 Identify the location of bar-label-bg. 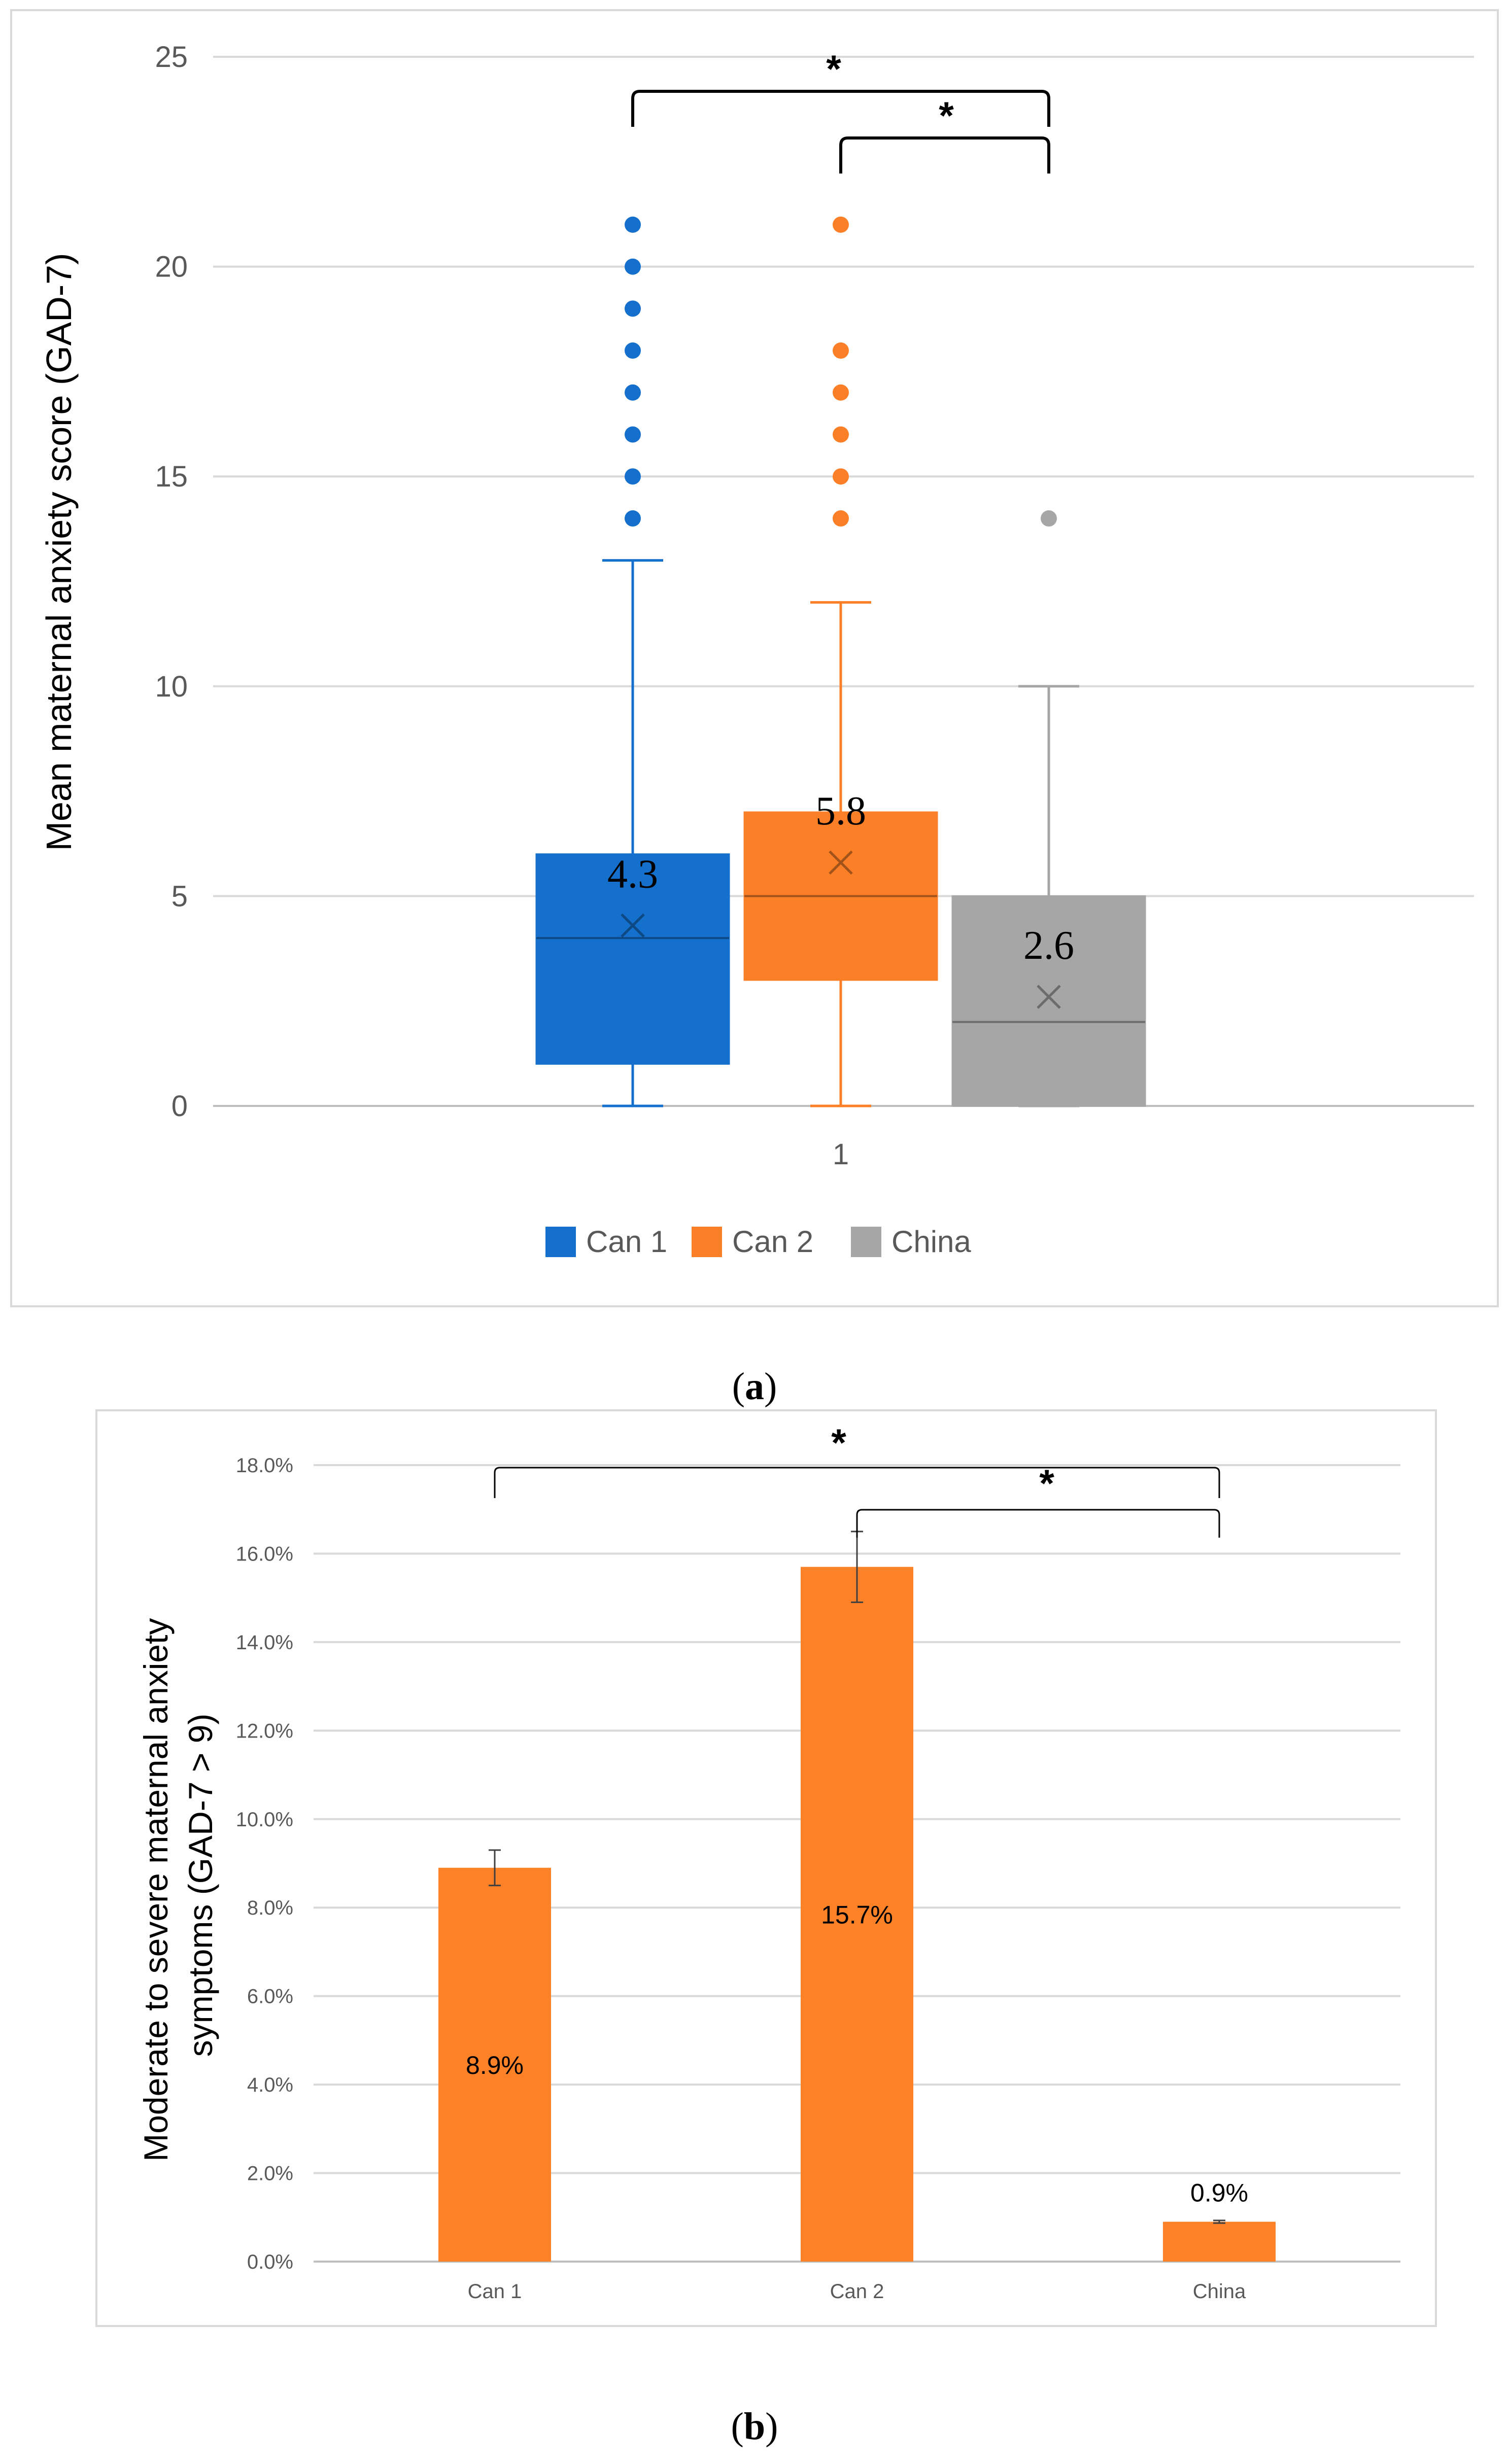
(1220, 2193).